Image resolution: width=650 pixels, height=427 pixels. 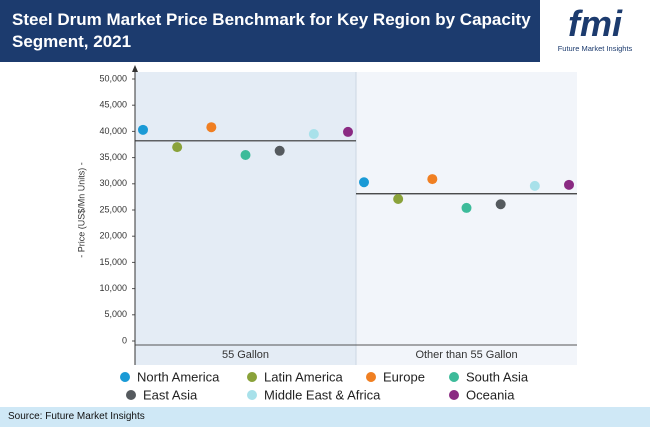 I want to click on logo-text: Future Market Insights, so click(x=595, y=48).